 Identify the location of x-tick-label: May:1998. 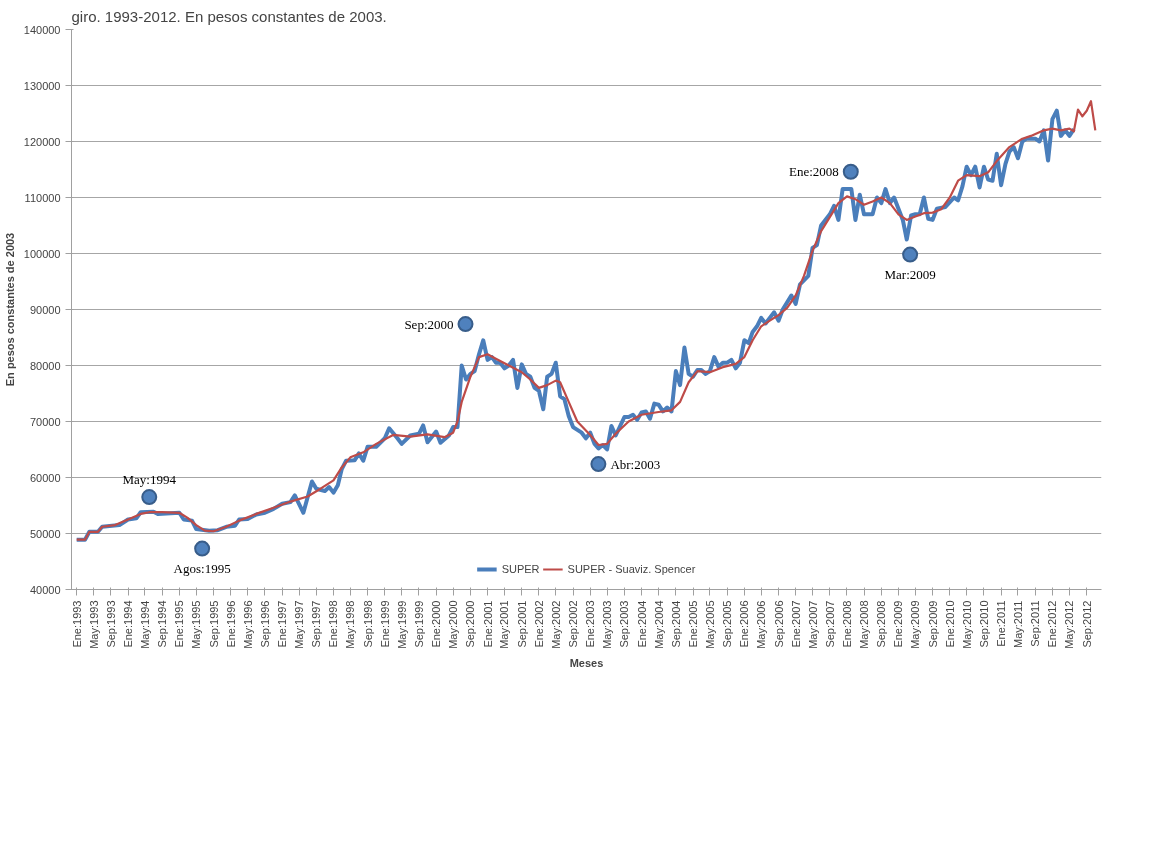
(350, 624).